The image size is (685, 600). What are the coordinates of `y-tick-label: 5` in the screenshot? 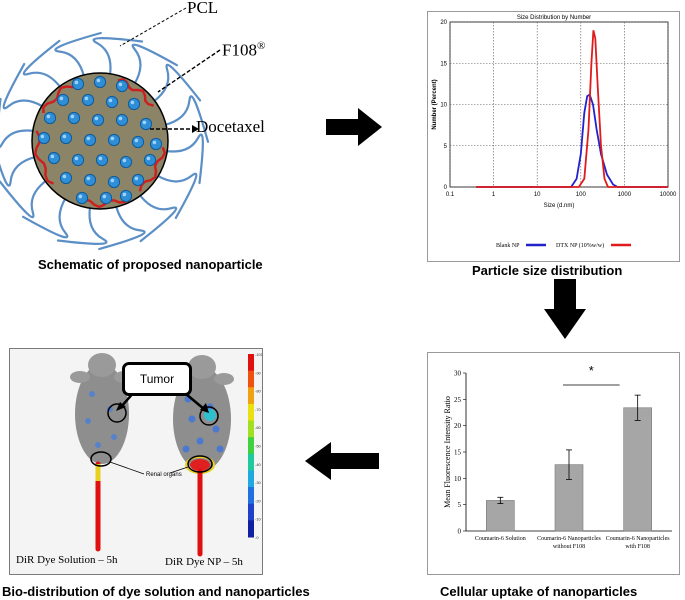 It's located at (460, 505).